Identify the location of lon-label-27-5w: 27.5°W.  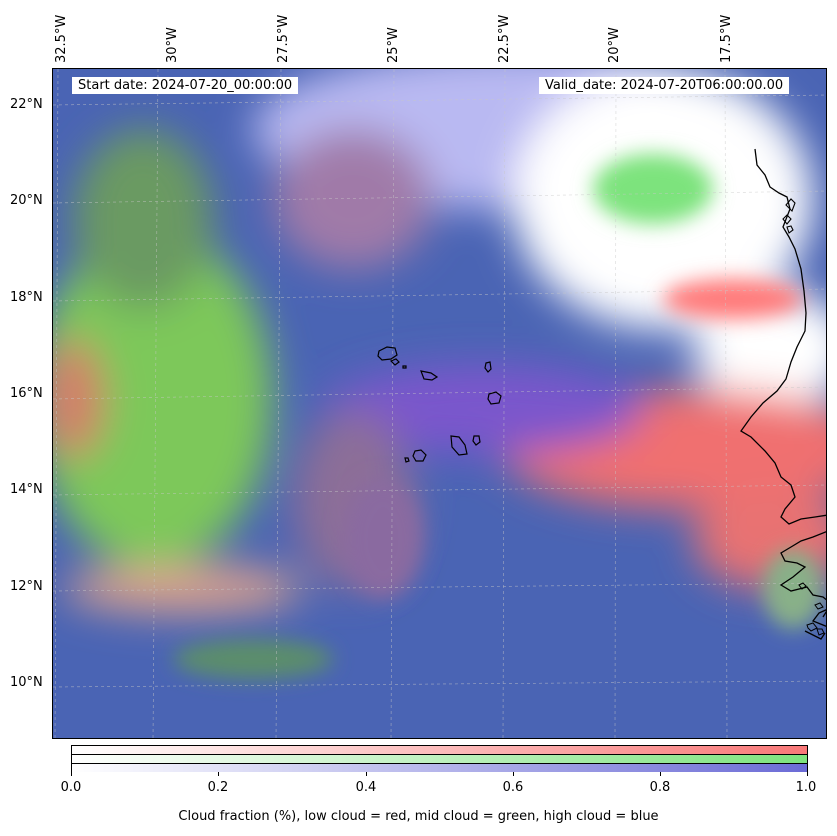
(283, 38).